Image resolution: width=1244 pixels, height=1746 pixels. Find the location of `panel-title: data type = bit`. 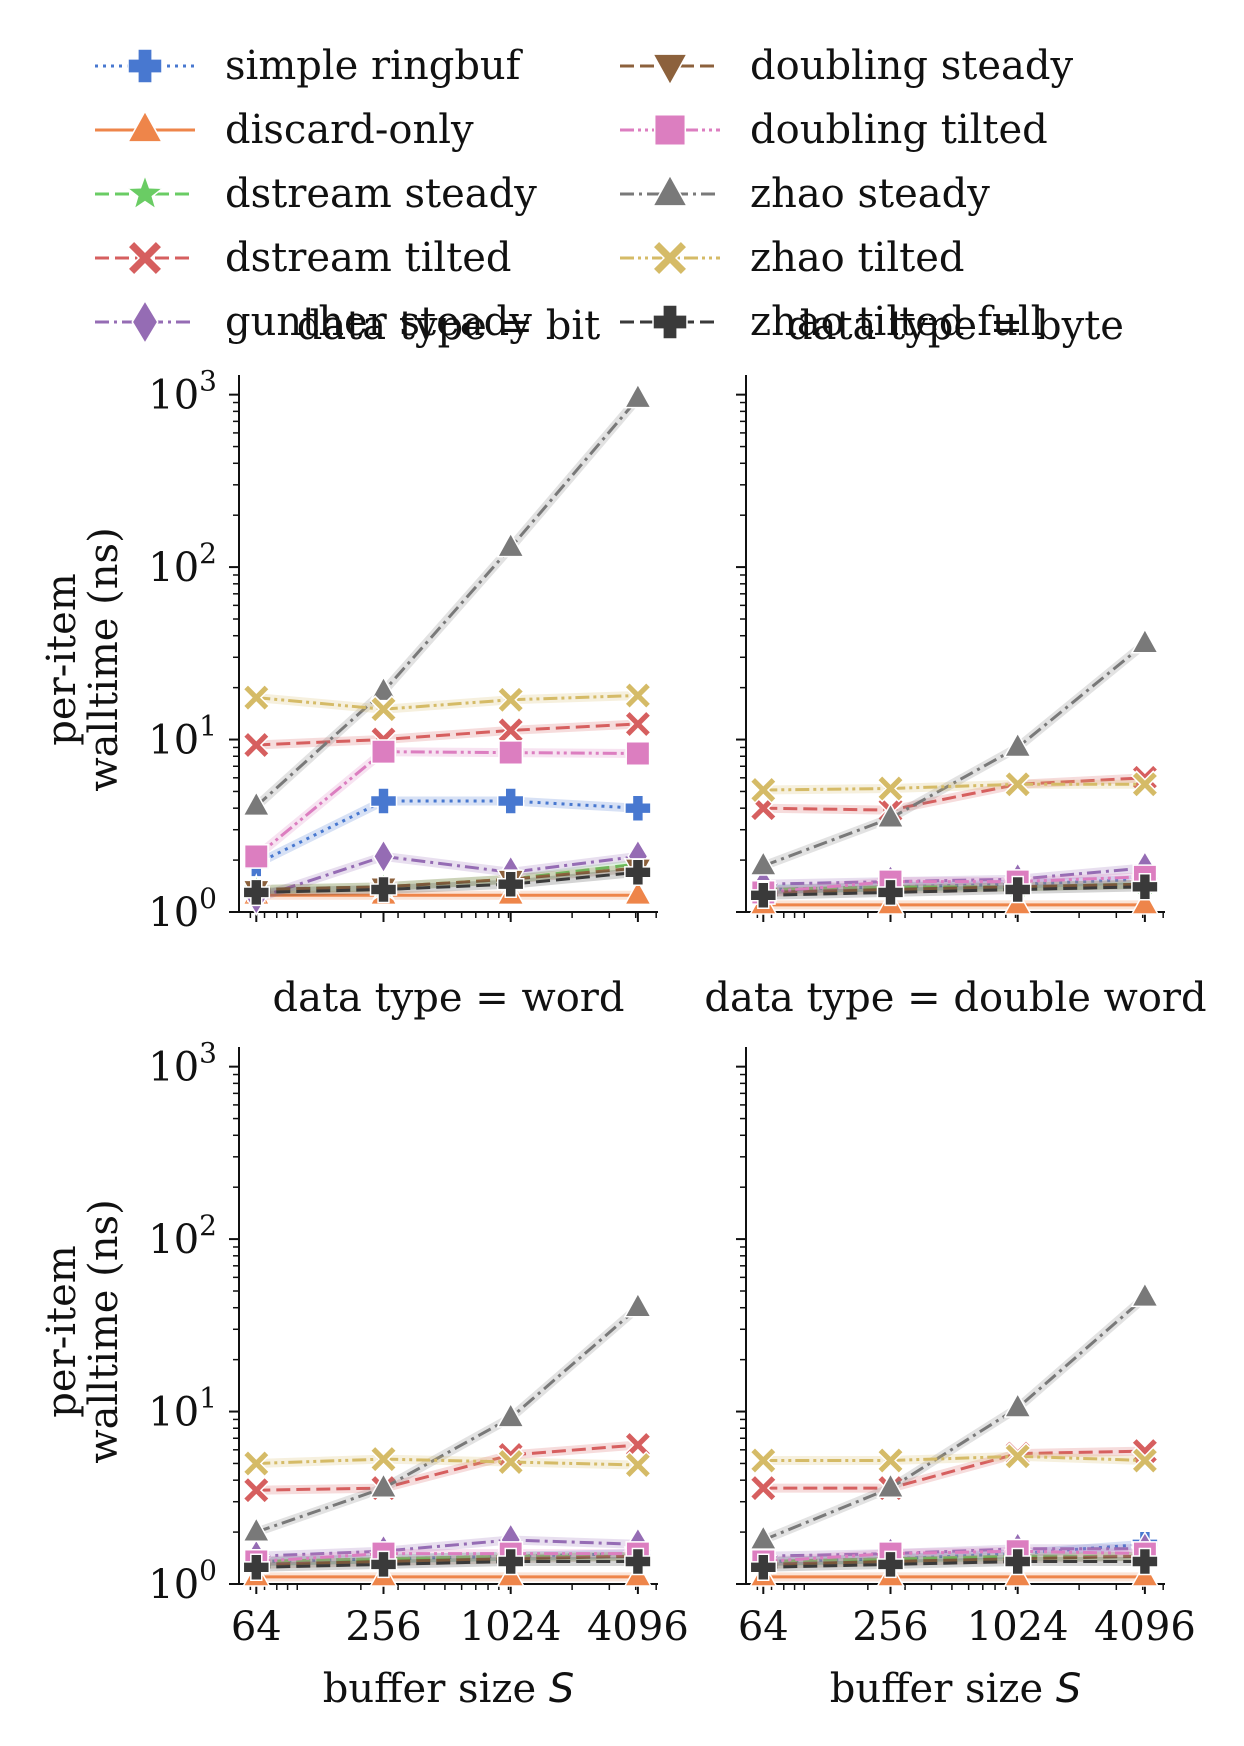

panel-title: data type = bit is located at coordinates (448, 326).